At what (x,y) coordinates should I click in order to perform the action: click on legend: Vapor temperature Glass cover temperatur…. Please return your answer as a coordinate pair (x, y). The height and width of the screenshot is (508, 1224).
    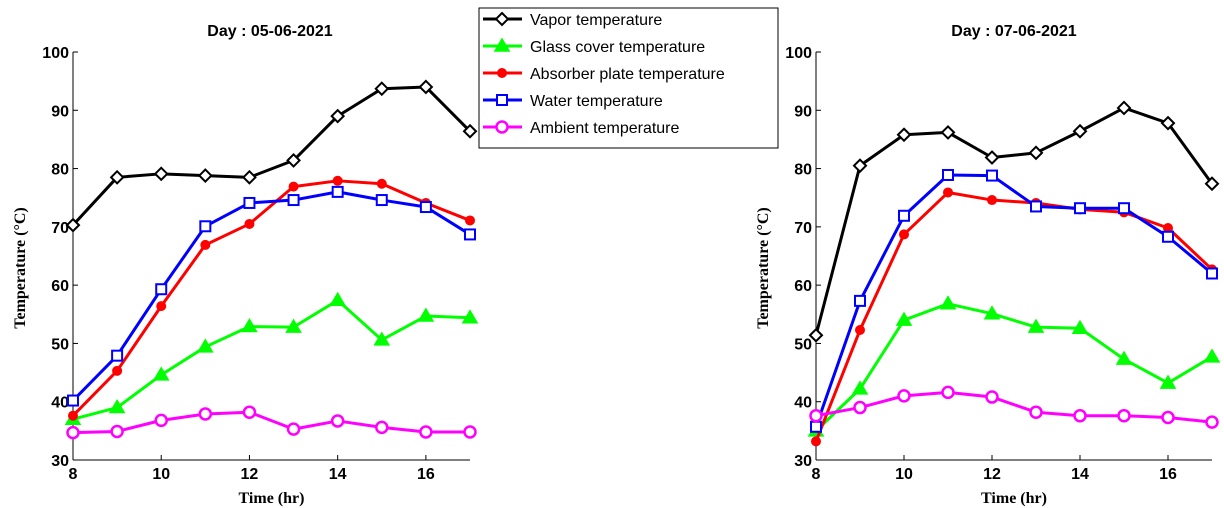
    Looking at the image, I should click on (628, 78).